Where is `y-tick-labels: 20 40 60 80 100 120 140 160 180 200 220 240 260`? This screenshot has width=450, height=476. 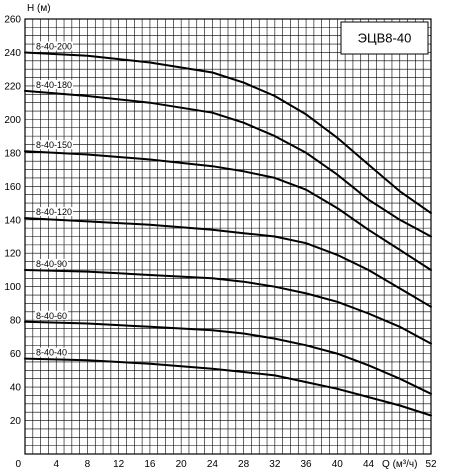
y-tick-labels: 20 40 60 80 100 120 140 160 180 200 220 240 260 is located at coordinates (12, 221).